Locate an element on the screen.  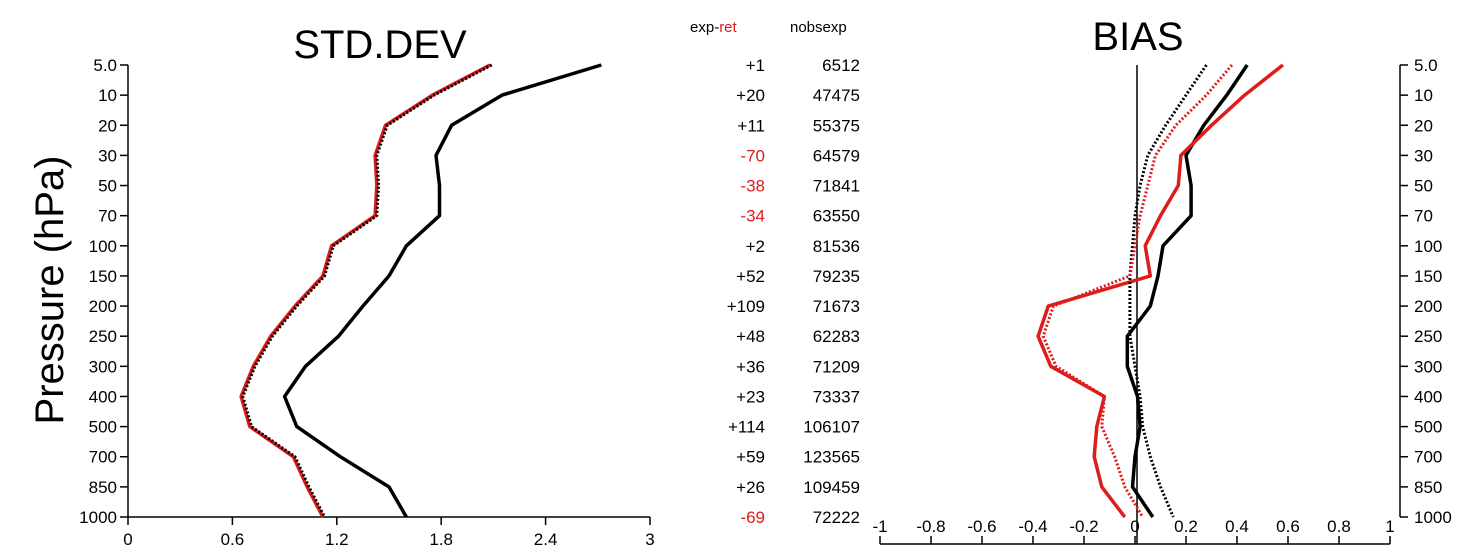
bias-series is located at coordinates (1160, 291).